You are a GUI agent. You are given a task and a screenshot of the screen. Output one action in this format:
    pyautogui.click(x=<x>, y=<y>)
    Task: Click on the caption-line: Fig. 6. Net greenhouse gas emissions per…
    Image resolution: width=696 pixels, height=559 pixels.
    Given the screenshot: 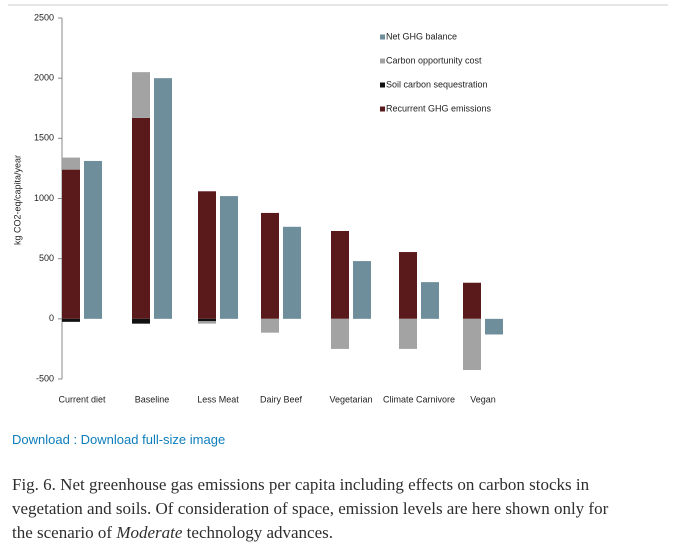 What is the action you would take?
    pyautogui.click(x=301, y=484)
    